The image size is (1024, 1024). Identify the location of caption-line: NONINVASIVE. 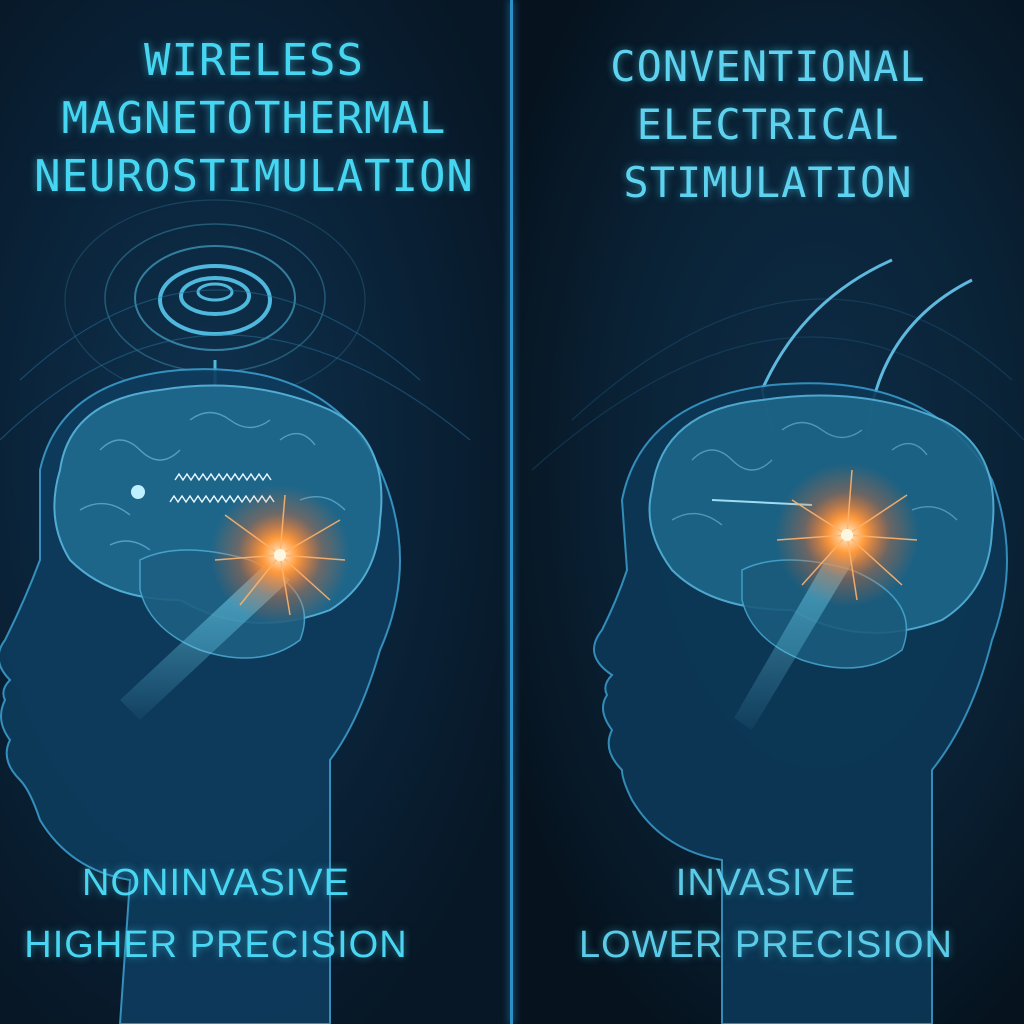
(216, 883).